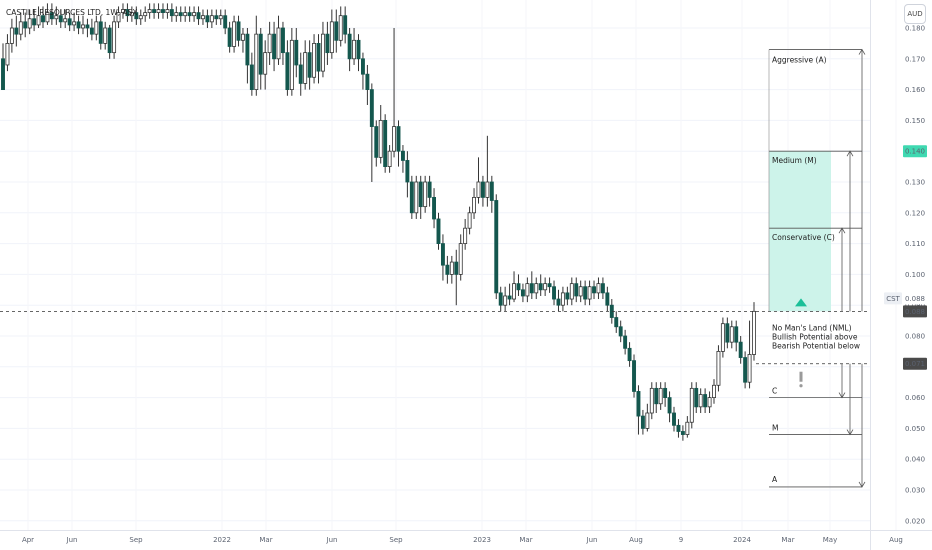 The image size is (932, 550). What do you see at coordinates (636, 540) in the screenshot?
I see `time-tick-label: Aug` at bounding box center [636, 540].